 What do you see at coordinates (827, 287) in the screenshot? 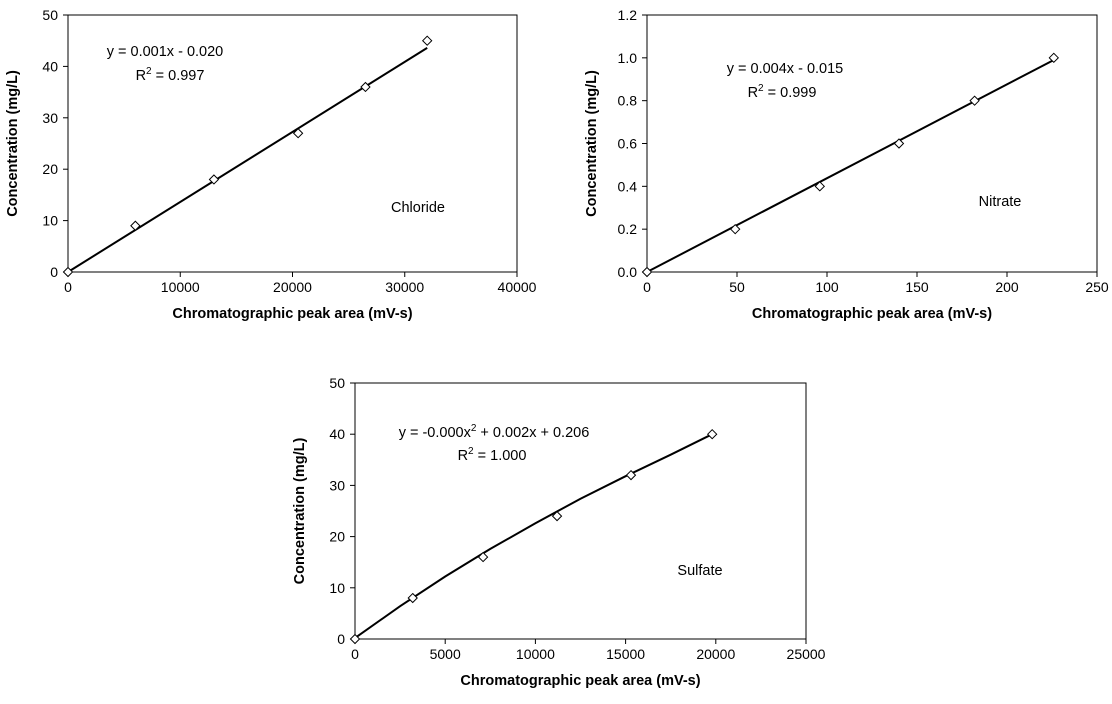
I see `x-tick-label: 100` at bounding box center [827, 287].